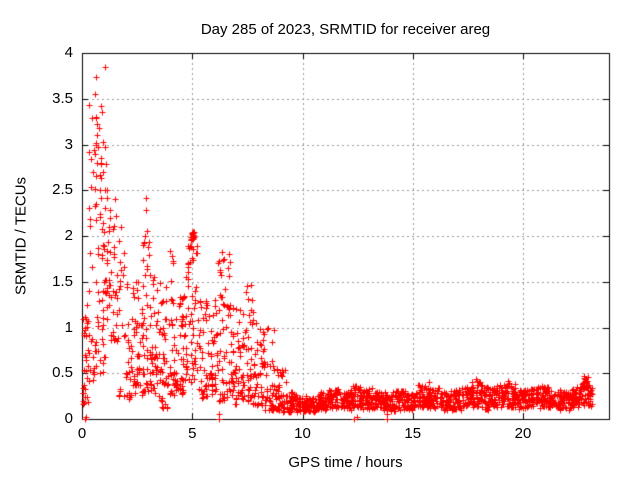  I want to click on y-tick-label: 0, so click(68, 418).